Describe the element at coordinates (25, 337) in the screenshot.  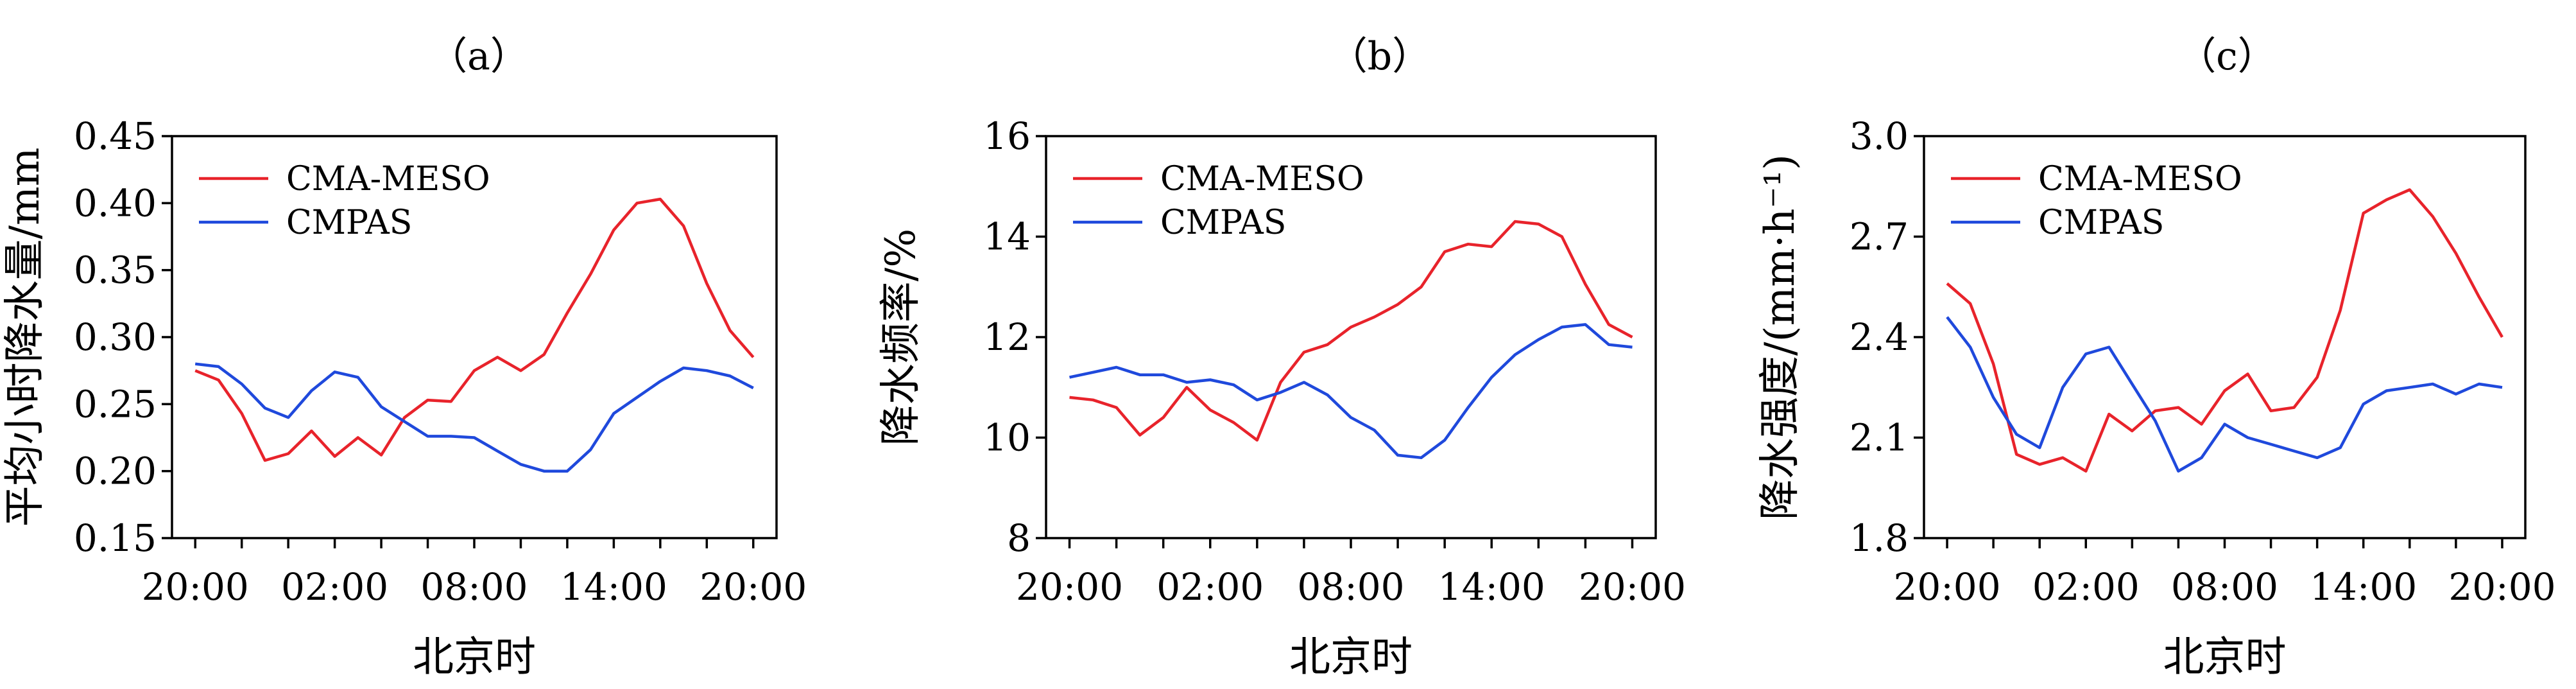
I see `y-axis-title: 平均小时降水量/mm` at that location.